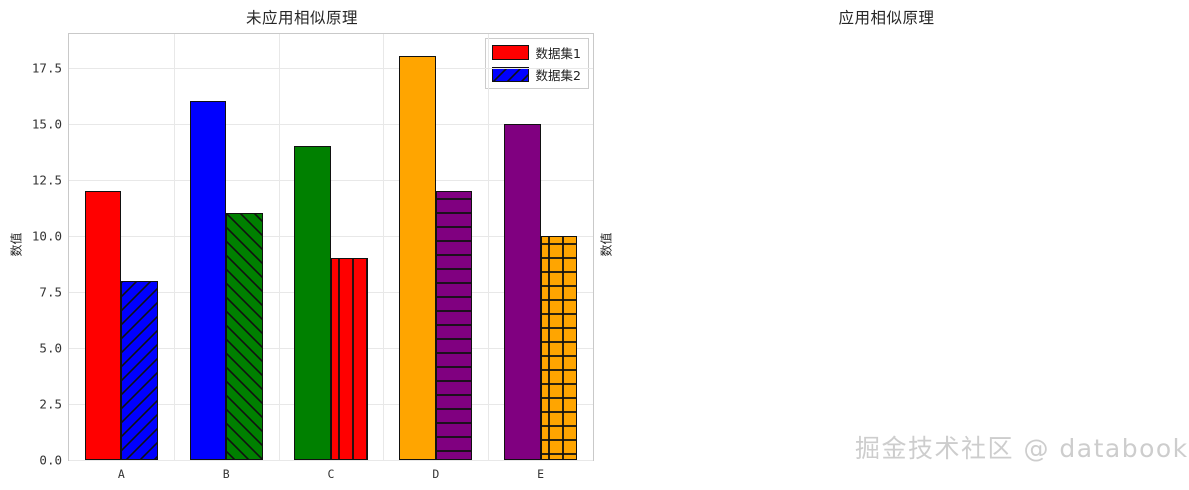 The height and width of the screenshot is (490, 1189). I want to click on x-axis-tick-label: E, so click(541, 474).